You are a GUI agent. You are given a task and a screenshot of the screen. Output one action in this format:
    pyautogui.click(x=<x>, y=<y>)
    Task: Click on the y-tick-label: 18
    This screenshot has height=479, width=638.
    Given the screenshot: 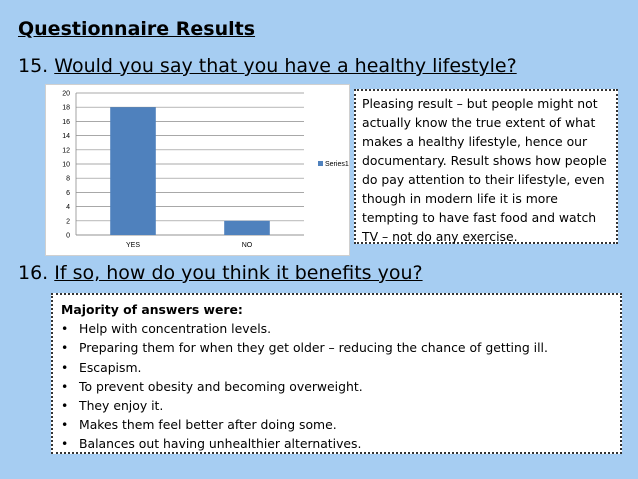 What is the action you would take?
    pyautogui.click(x=66, y=108)
    